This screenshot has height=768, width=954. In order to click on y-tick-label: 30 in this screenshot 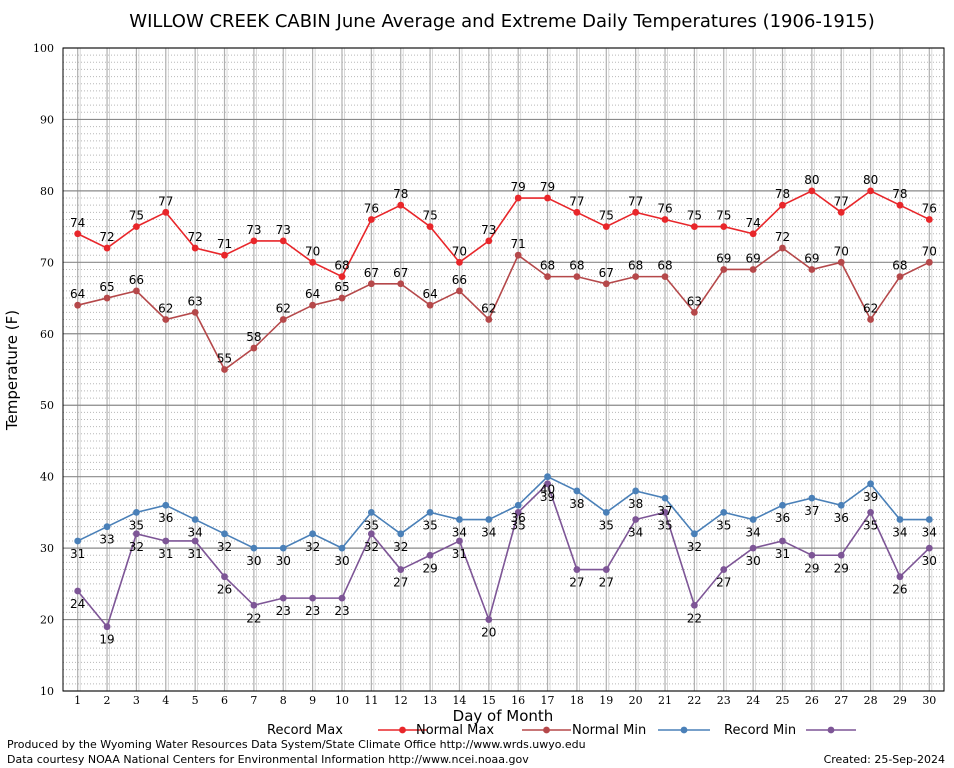, I will do `click(47, 548)`.